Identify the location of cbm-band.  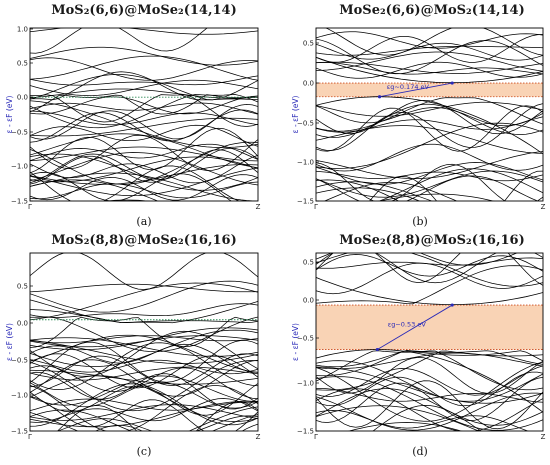
(429, 291).